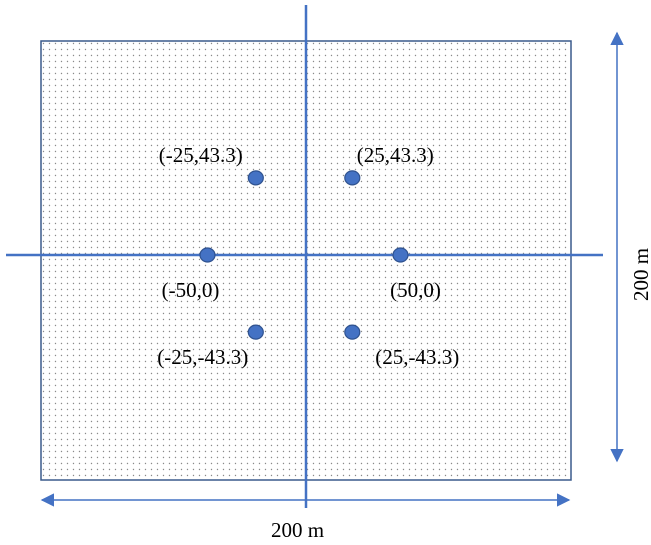  I want to click on coordinate-label: (-50,0), so click(191, 290).